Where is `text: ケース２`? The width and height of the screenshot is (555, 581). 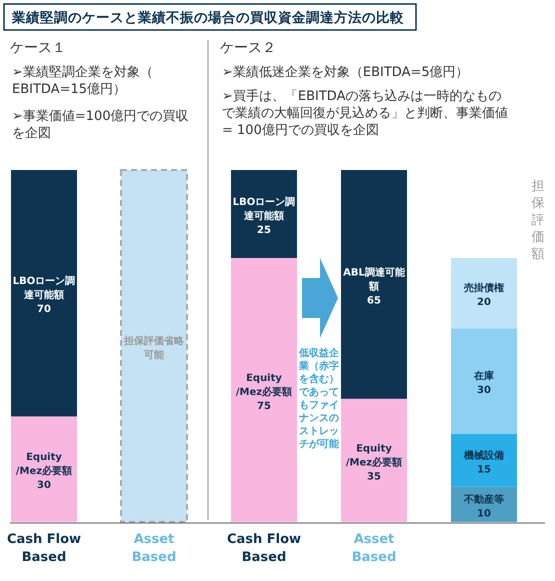
text: ケース２ is located at coordinates (248, 48).